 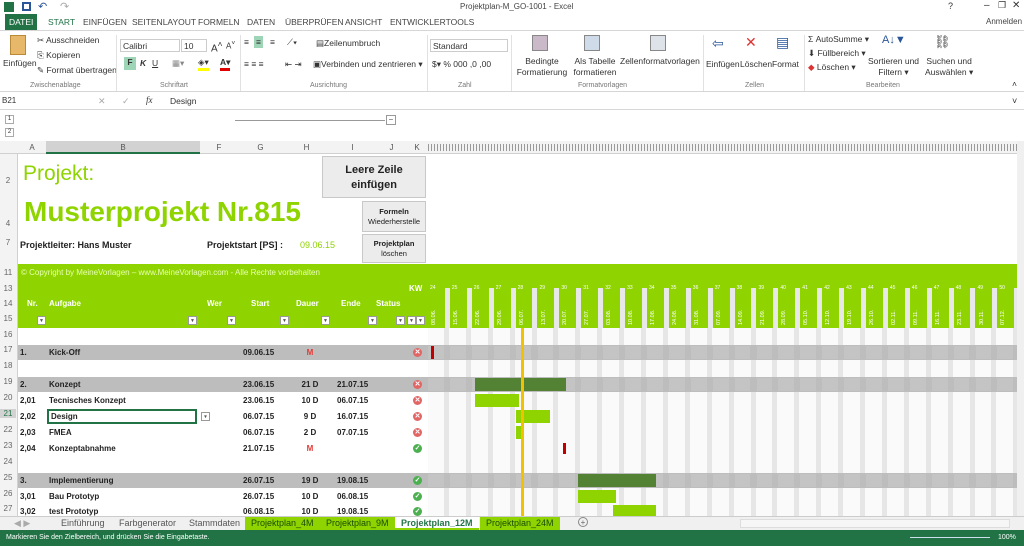 What do you see at coordinates (318, 245) in the screenshot?
I see `project-start-value: 09.06.15` at bounding box center [318, 245].